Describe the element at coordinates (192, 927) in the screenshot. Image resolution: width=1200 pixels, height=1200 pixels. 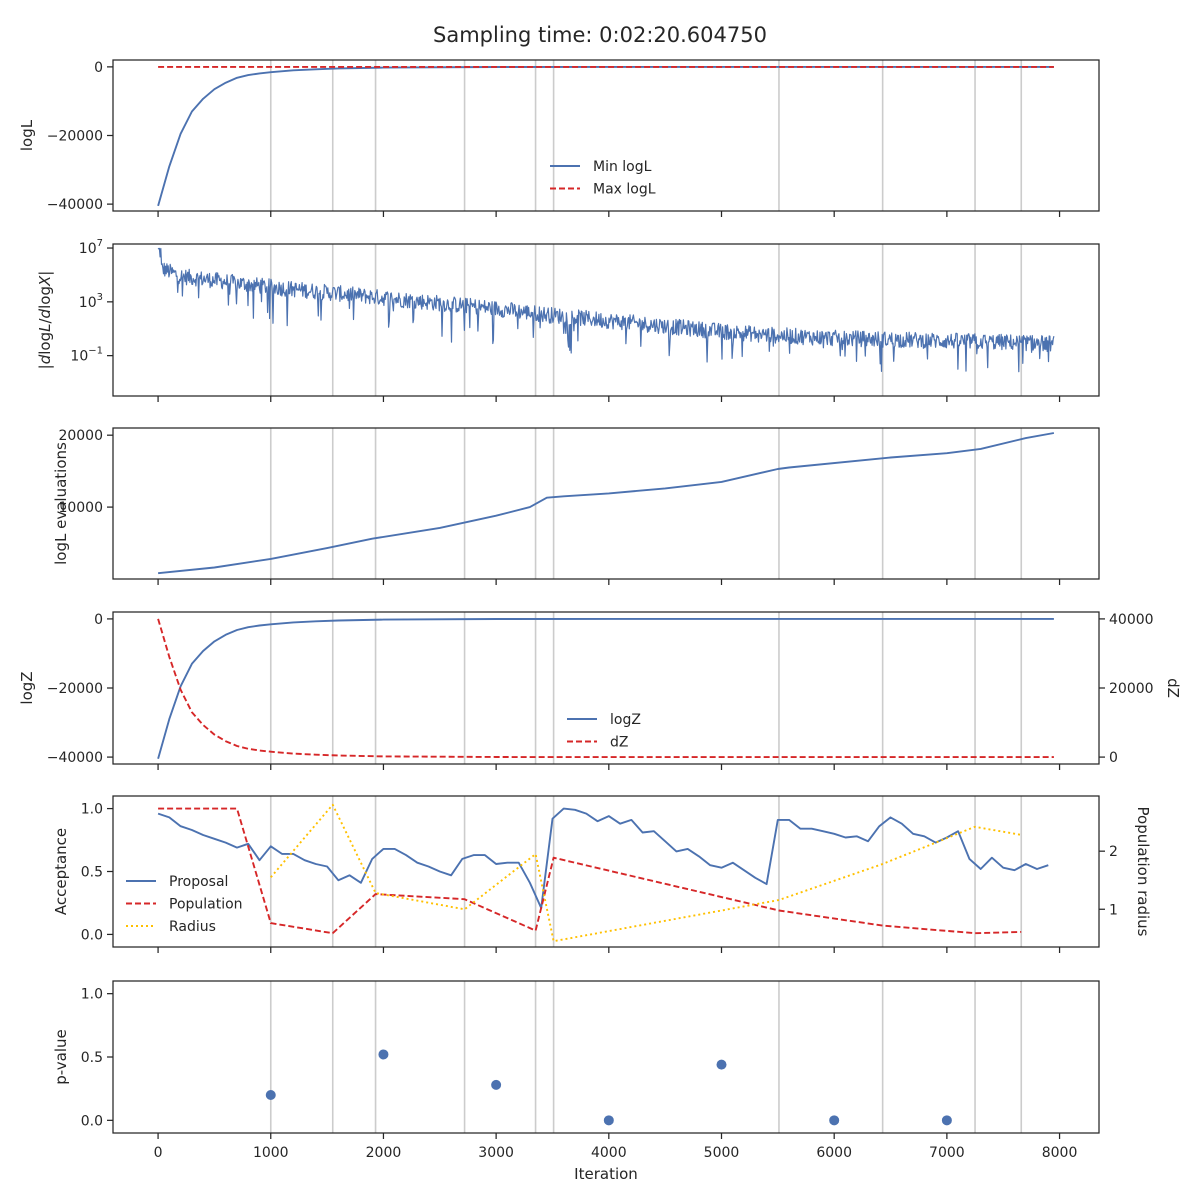
I see `legend-label: Radius` at that location.